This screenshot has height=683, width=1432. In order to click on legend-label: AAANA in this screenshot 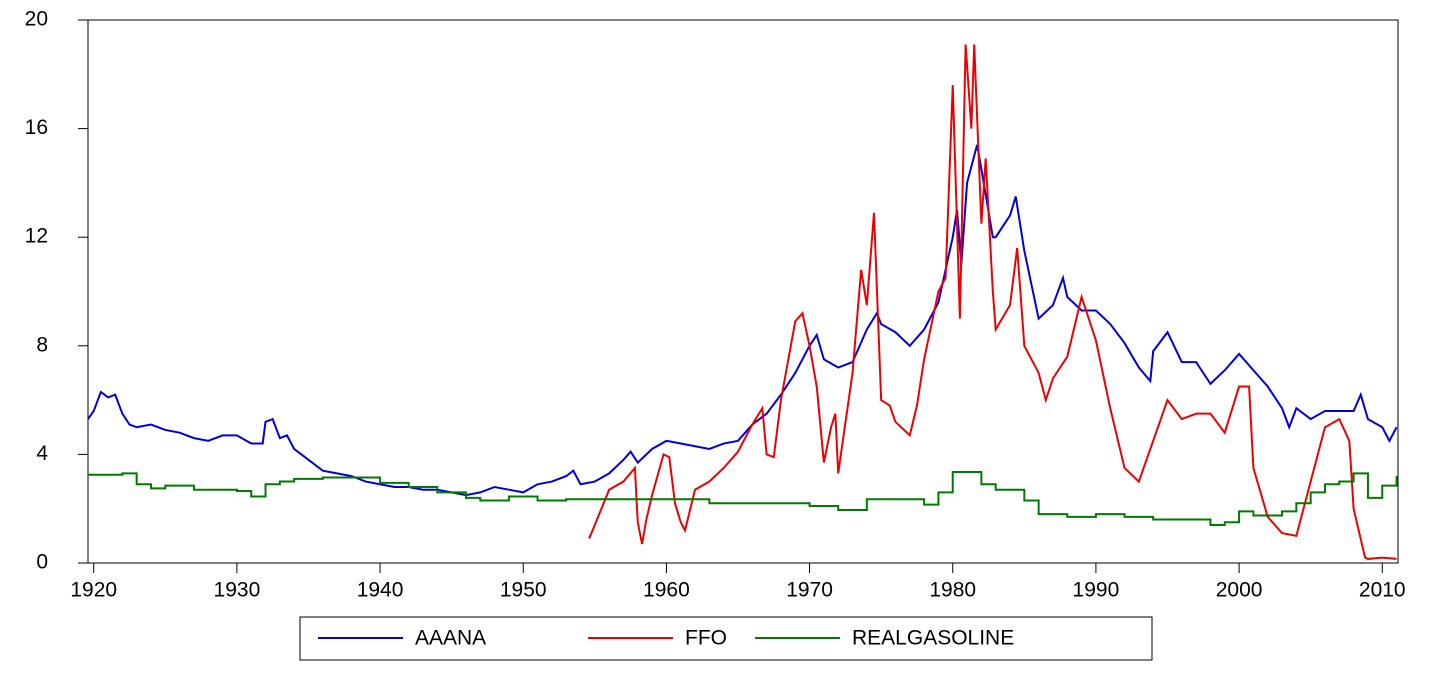, I will do `click(450, 638)`.